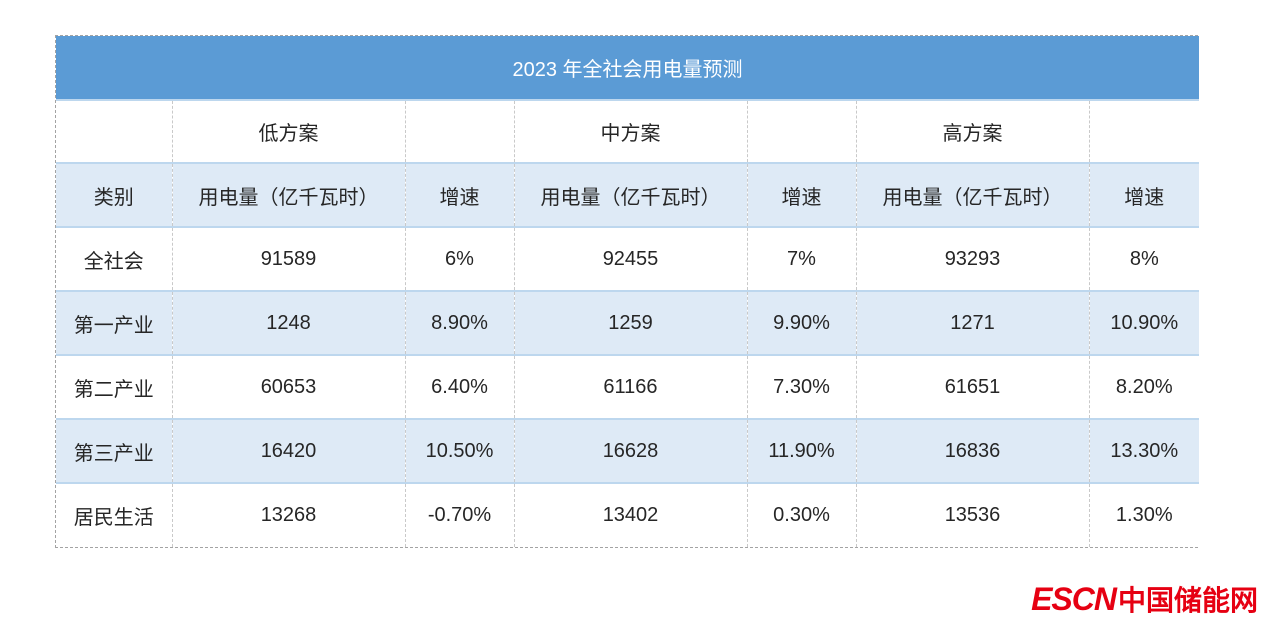 This screenshot has width=1280, height=633. I want to click on cell-value: 91589, so click(288, 258).